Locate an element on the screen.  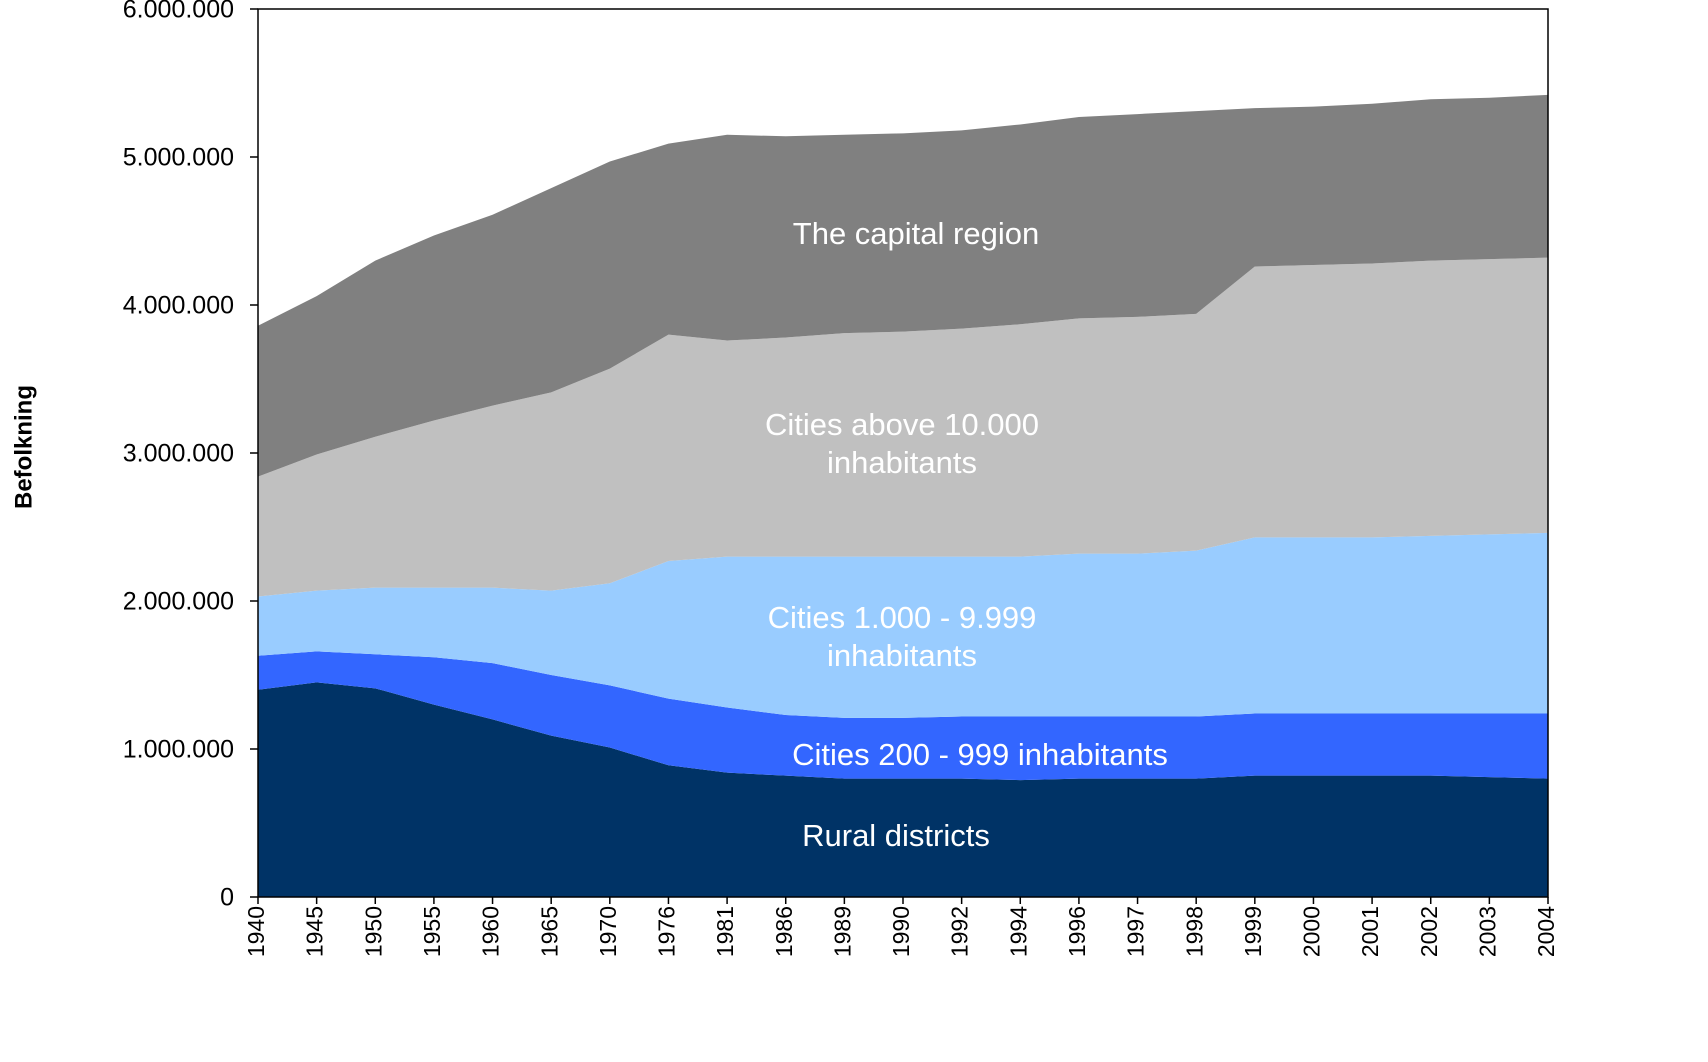
x-tick-label: 1992 is located at coordinates (960, 931).